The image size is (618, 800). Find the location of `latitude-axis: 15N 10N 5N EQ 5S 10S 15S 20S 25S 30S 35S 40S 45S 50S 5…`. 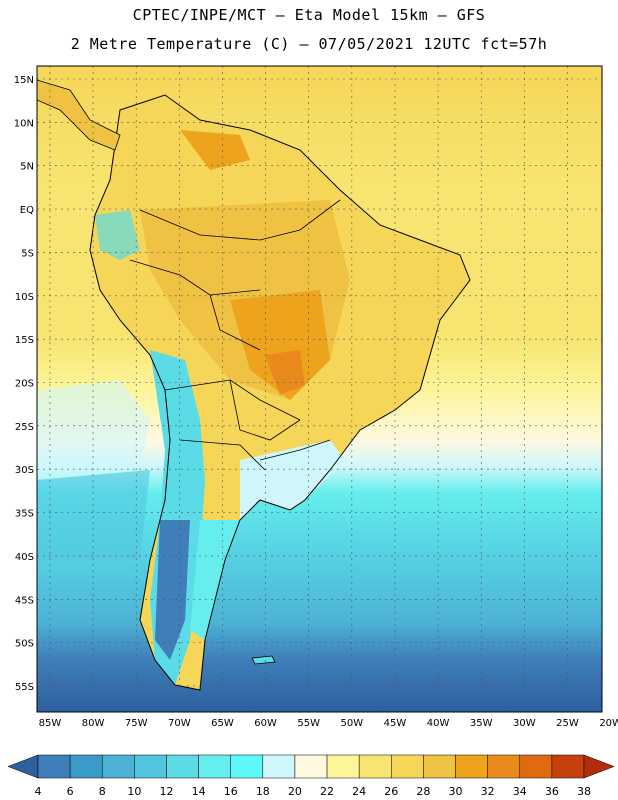

latitude-axis: 15N 10N 5N EQ 5S 10S 15S 20S 25S 30S 35S 40S 45S 50S 5… is located at coordinates (24, 384).